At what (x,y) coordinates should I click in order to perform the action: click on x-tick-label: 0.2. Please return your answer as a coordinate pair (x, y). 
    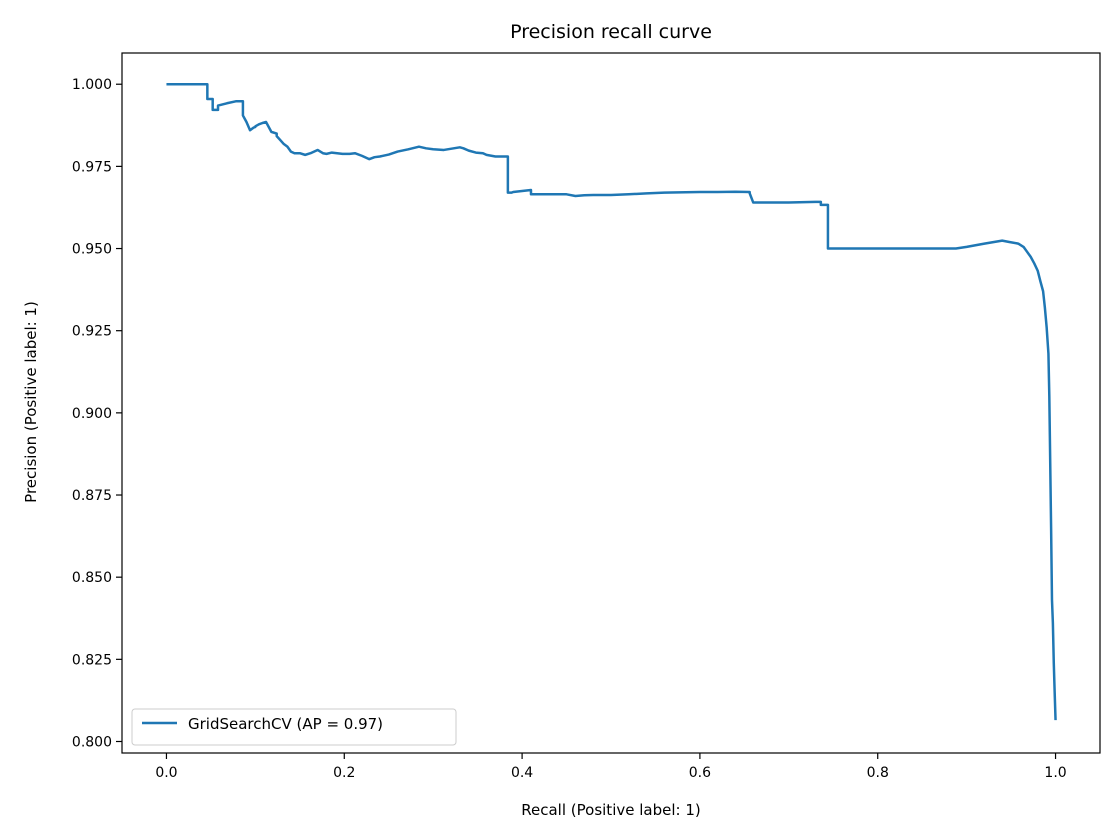
    Looking at the image, I should click on (344, 773).